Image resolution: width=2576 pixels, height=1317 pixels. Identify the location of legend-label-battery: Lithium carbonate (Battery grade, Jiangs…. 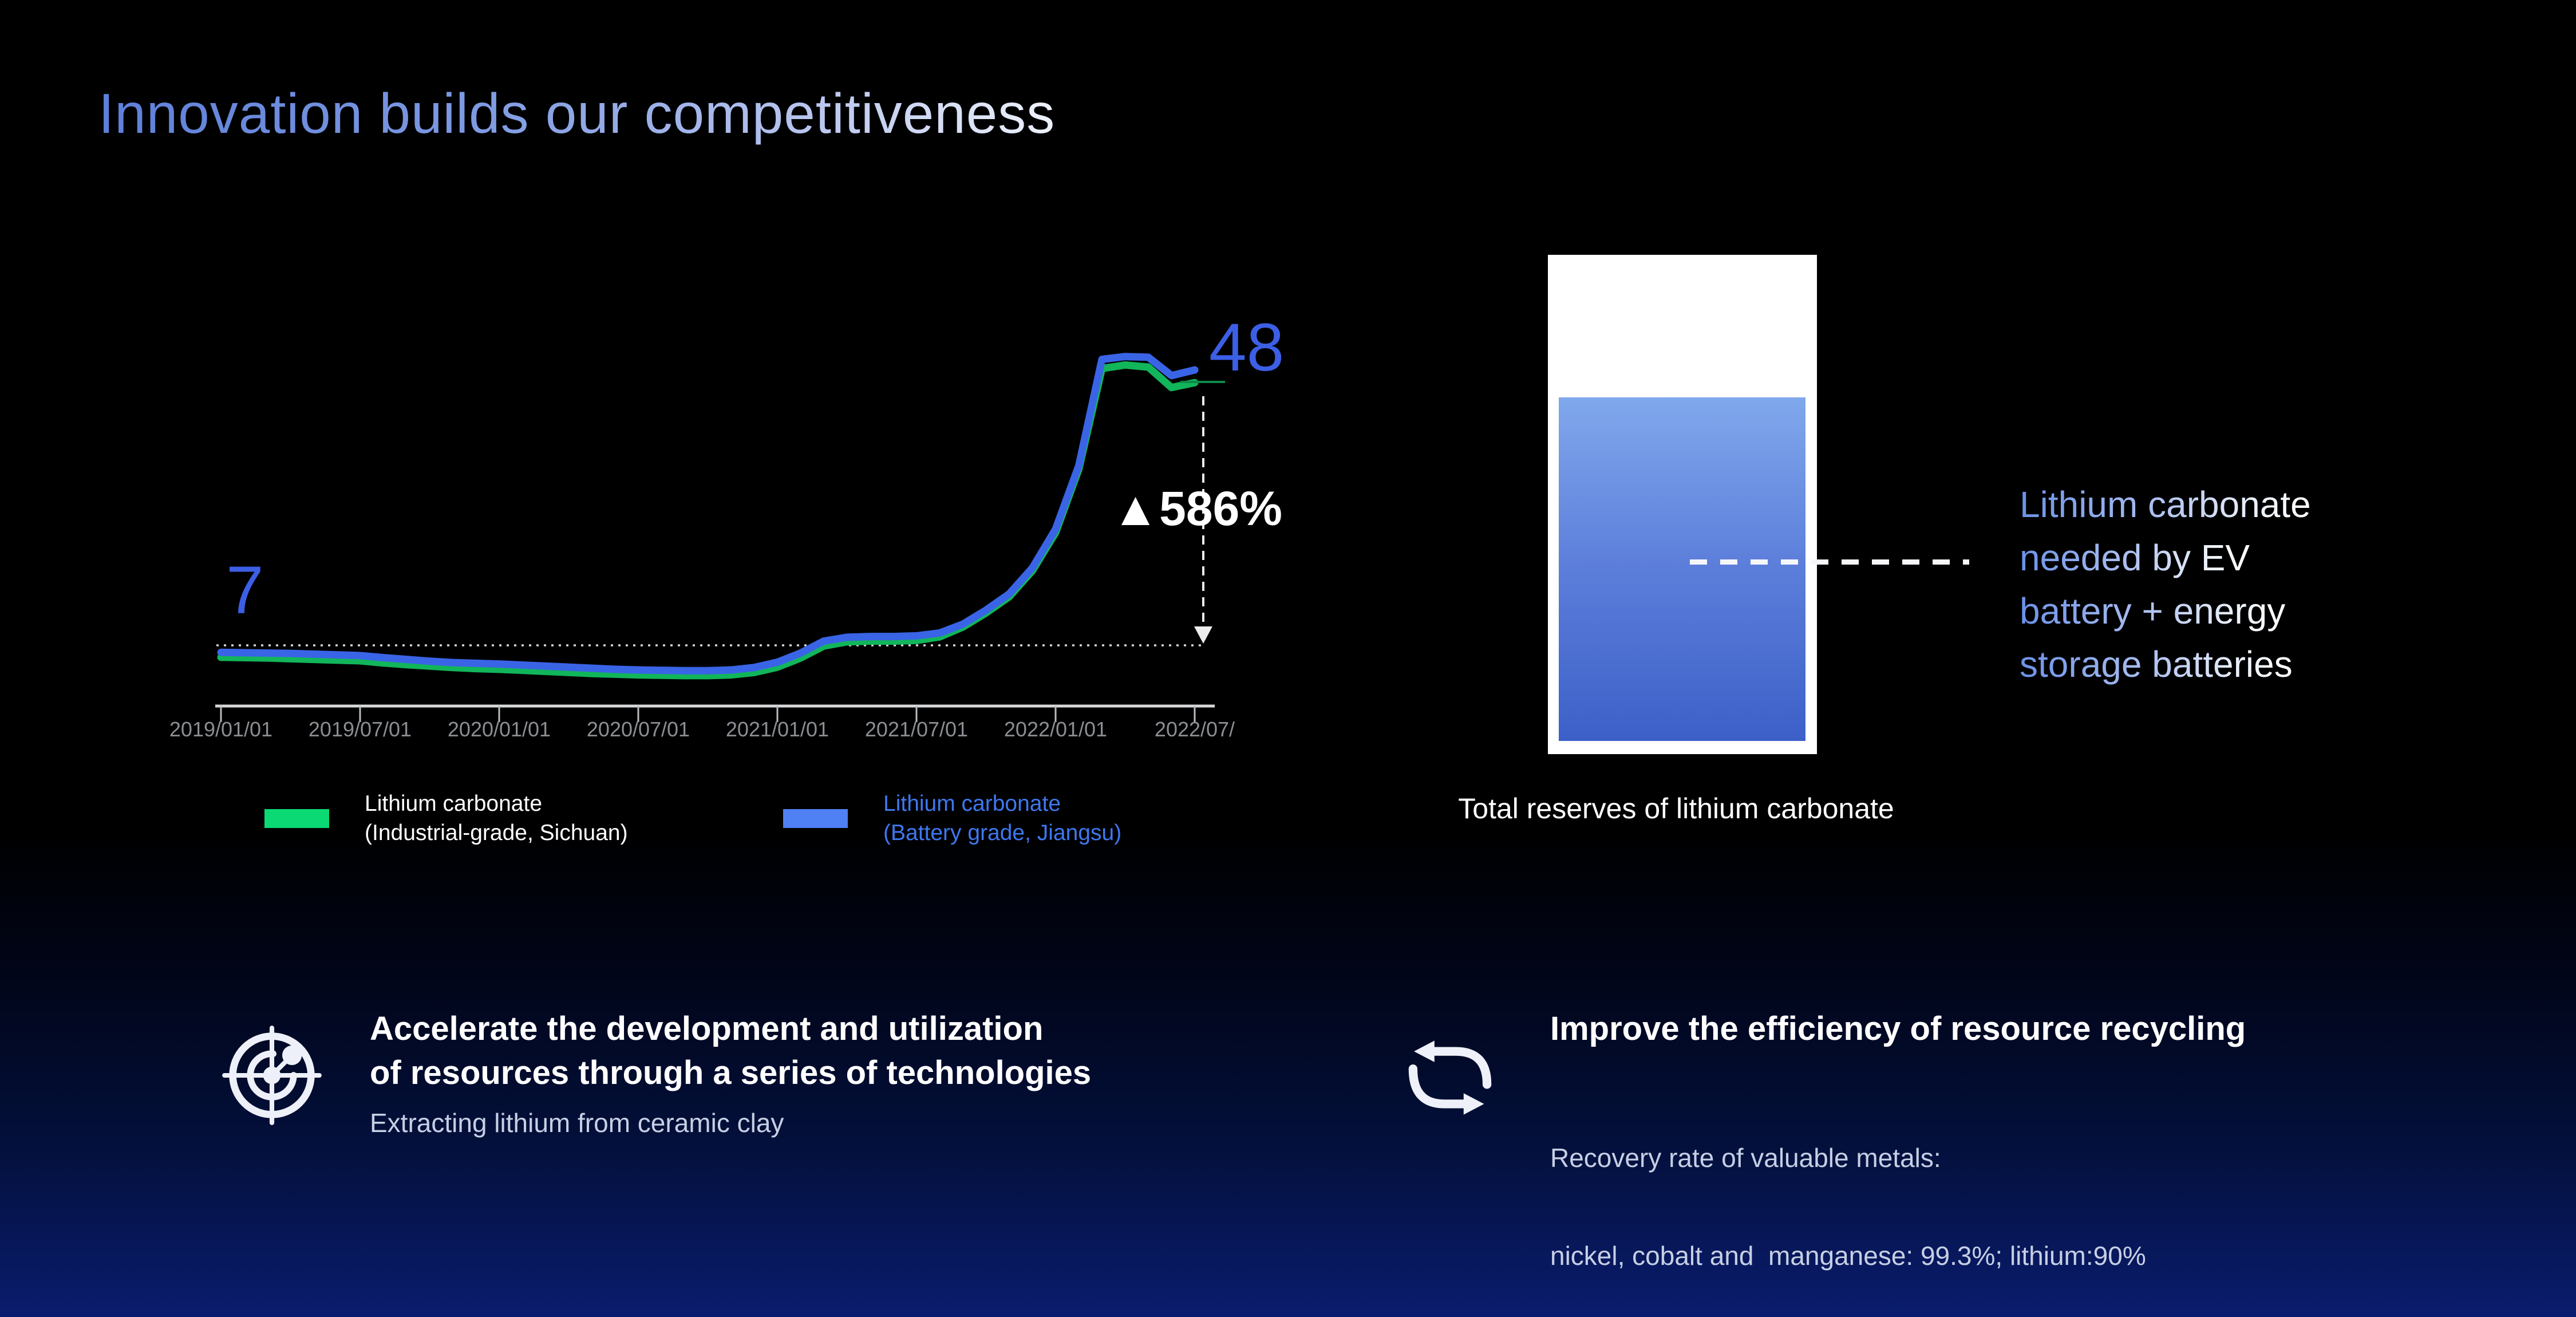
(1002, 818).